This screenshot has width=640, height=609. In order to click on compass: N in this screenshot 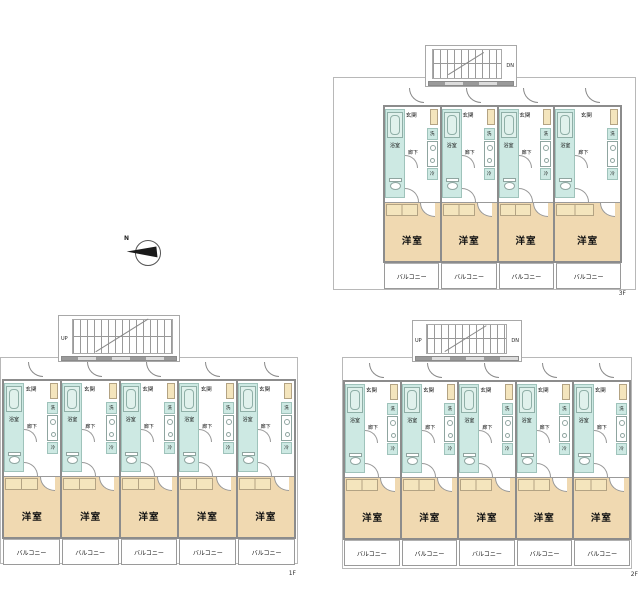, I will do `click(145, 253)`.